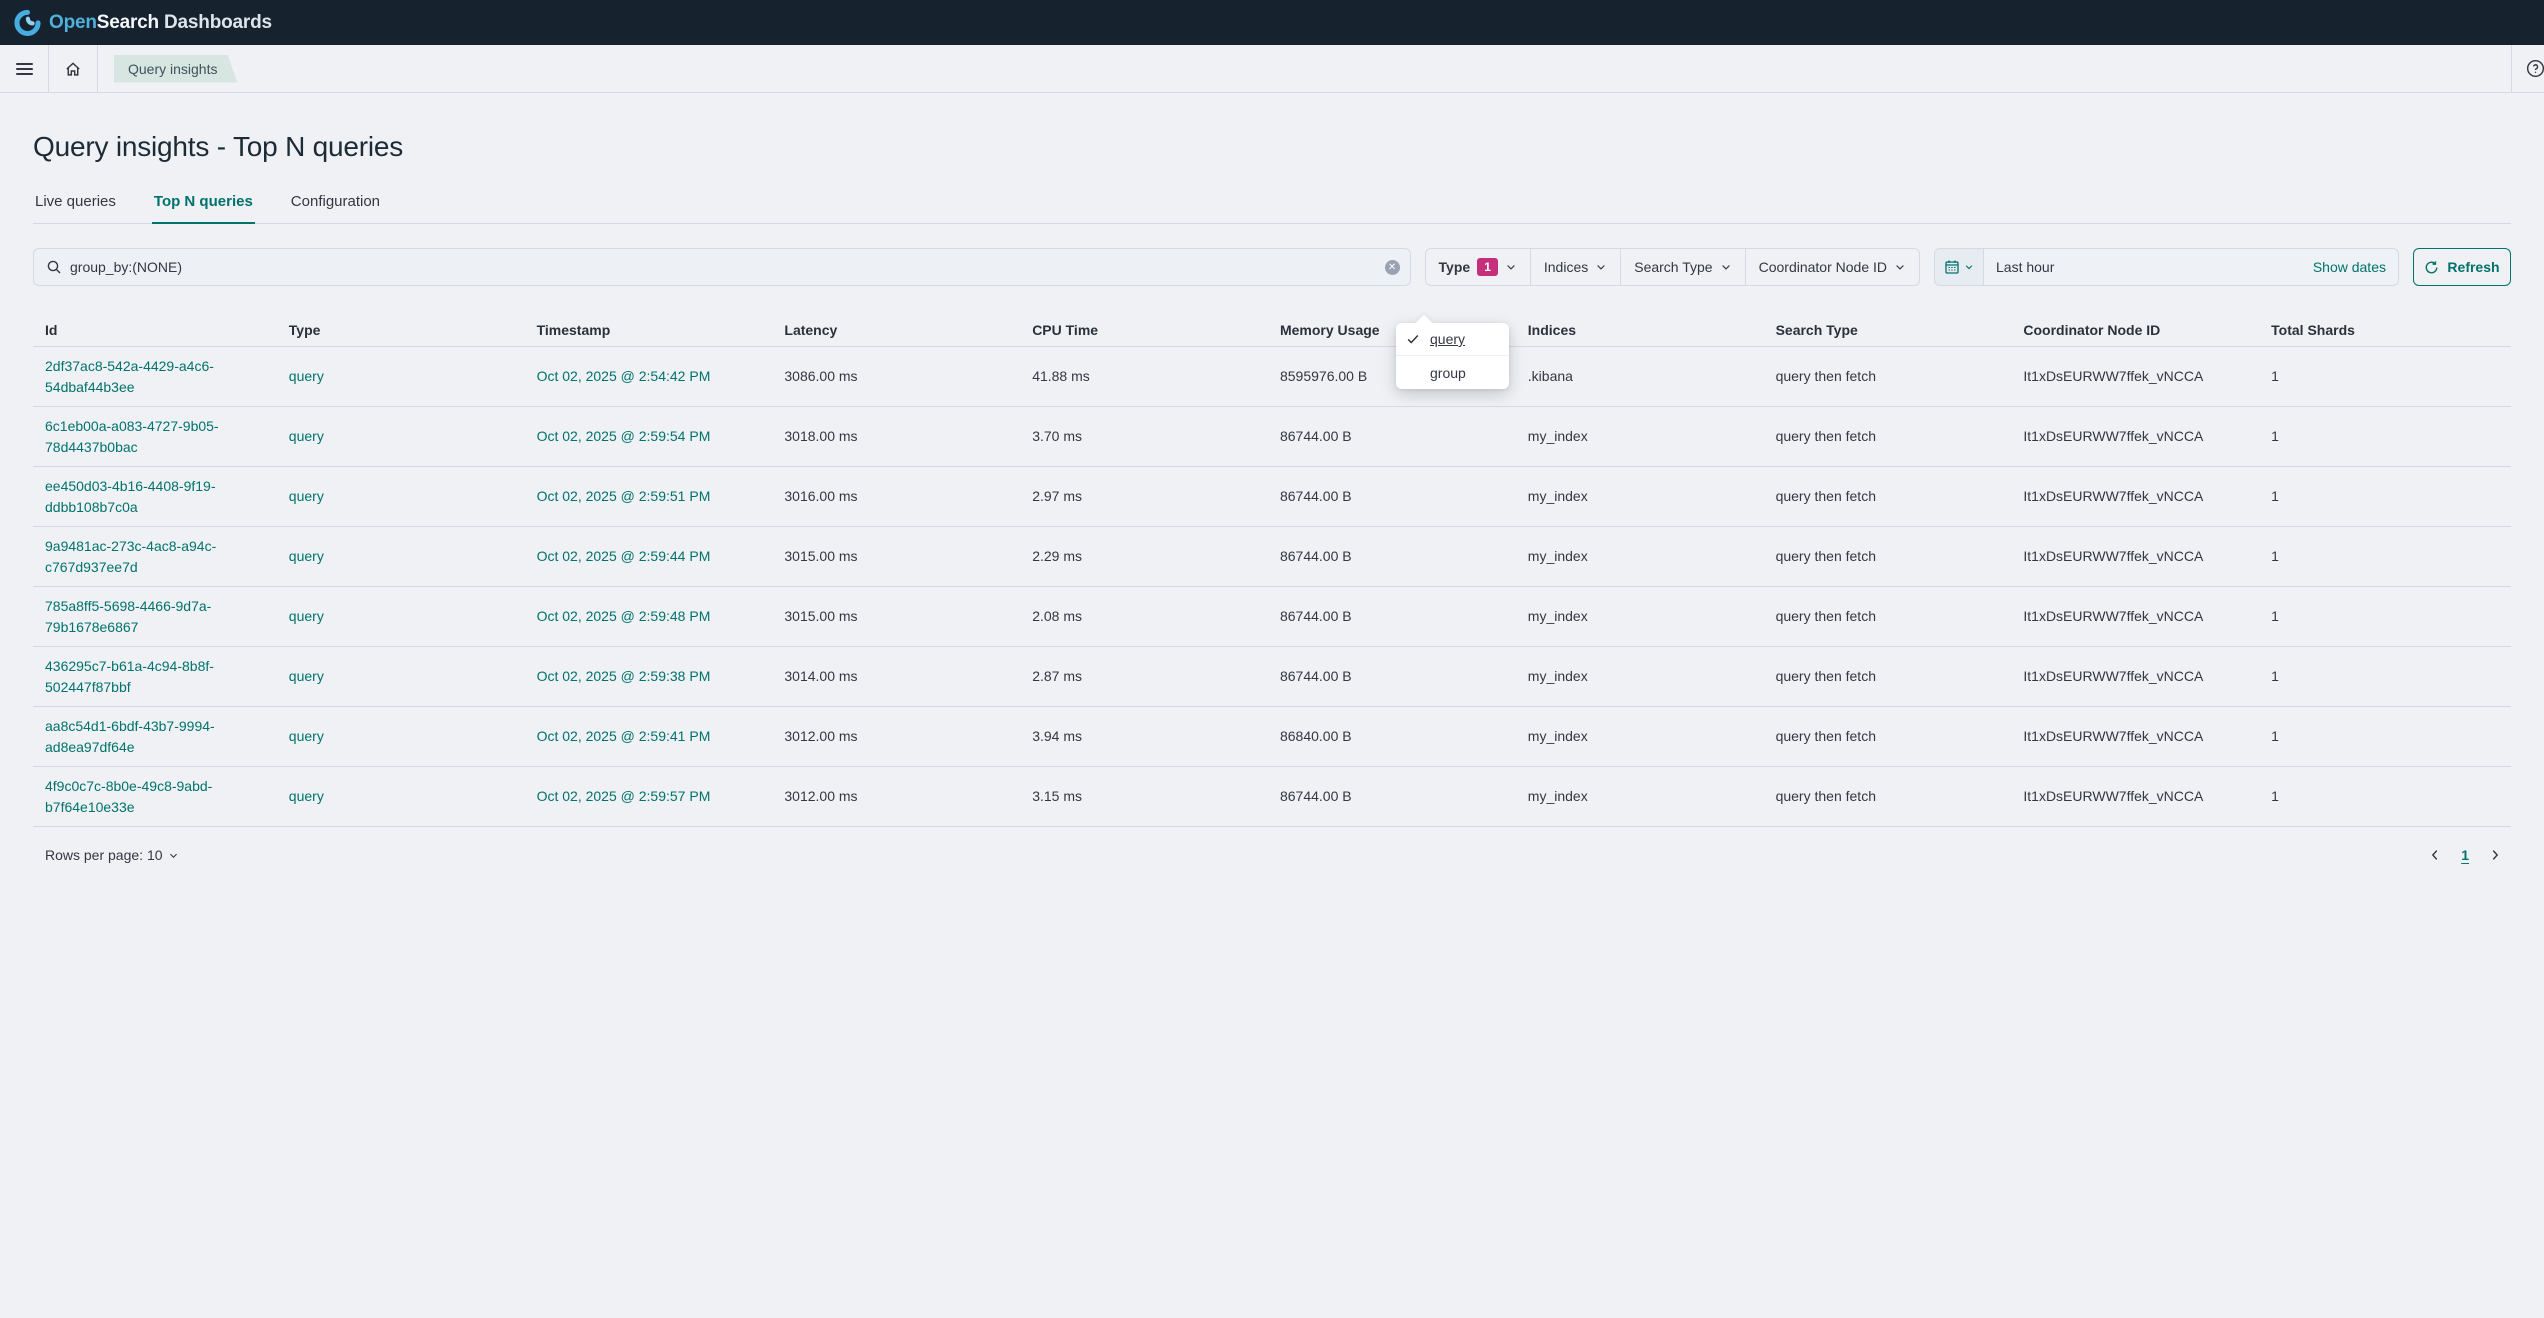 The height and width of the screenshot is (1318, 2544). I want to click on cell-timestamp: Oct 02, 2025 @ 2:59:54 PM, so click(653, 436).